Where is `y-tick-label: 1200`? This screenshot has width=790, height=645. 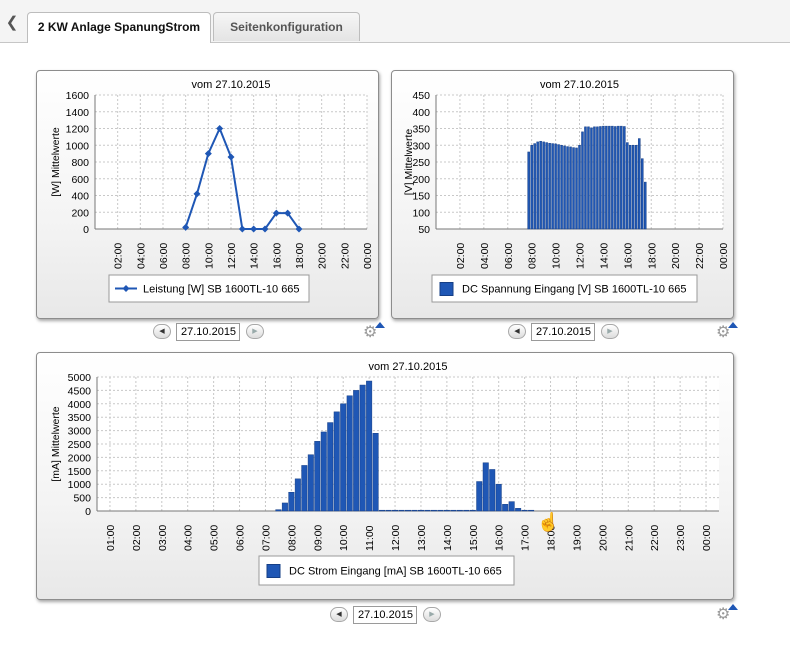 y-tick-label: 1200 is located at coordinates (78, 130).